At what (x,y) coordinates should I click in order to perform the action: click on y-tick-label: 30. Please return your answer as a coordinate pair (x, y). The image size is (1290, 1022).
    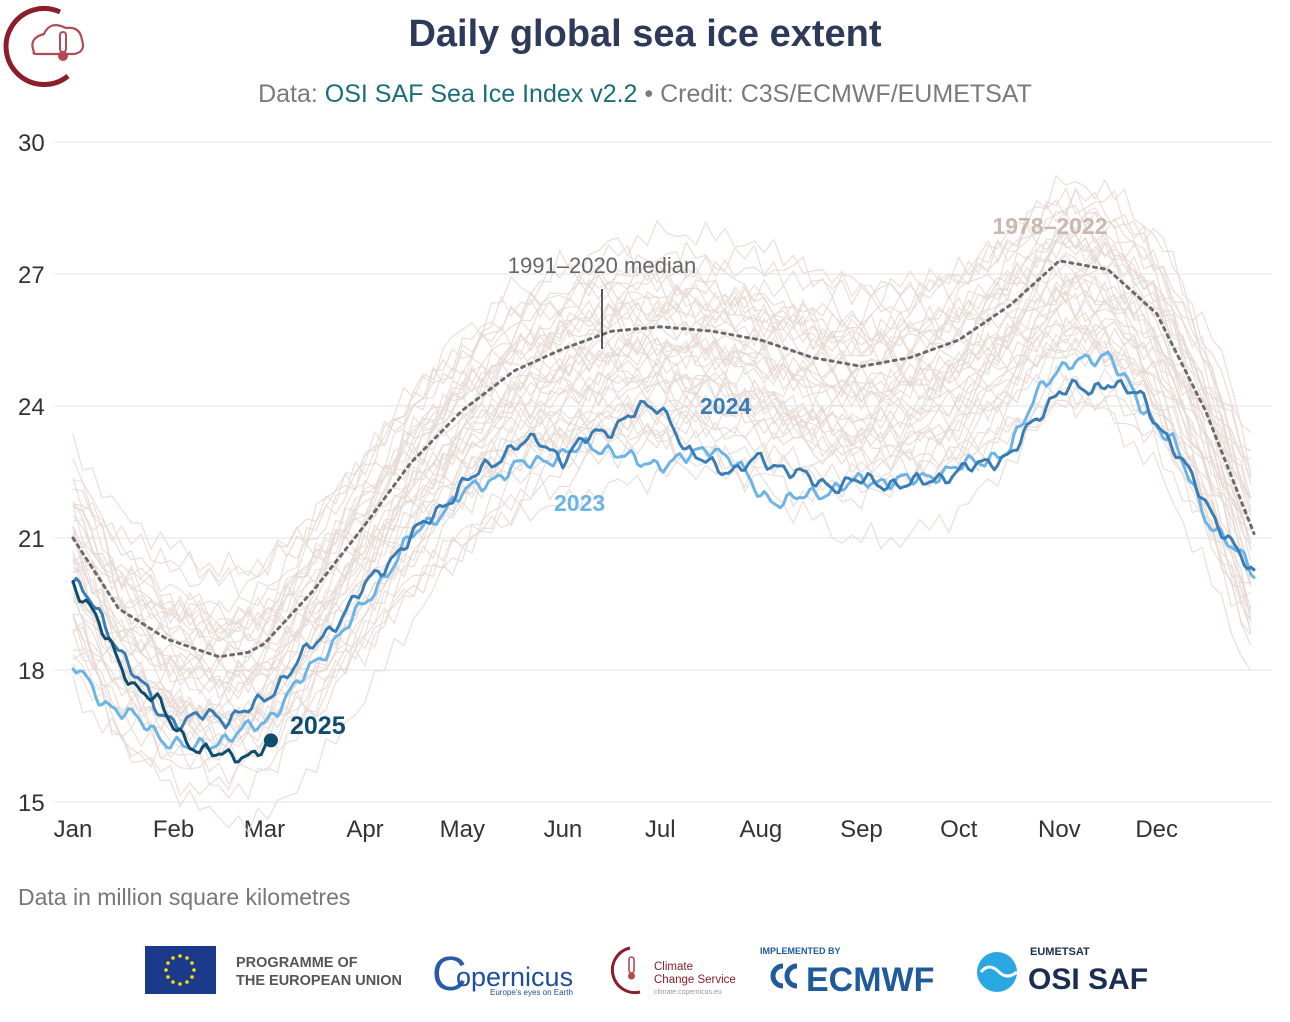
    Looking at the image, I should click on (31, 143).